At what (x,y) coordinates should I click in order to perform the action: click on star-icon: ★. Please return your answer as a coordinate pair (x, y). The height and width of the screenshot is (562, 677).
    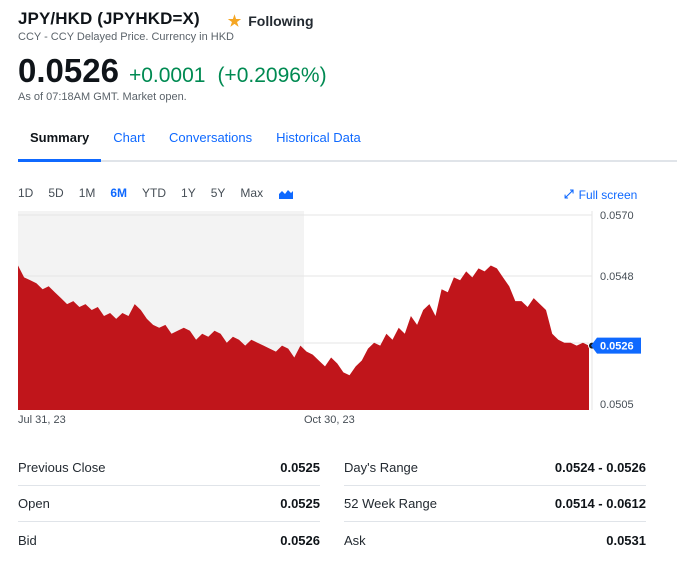
    Looking at the image, I should click on (234, 21).